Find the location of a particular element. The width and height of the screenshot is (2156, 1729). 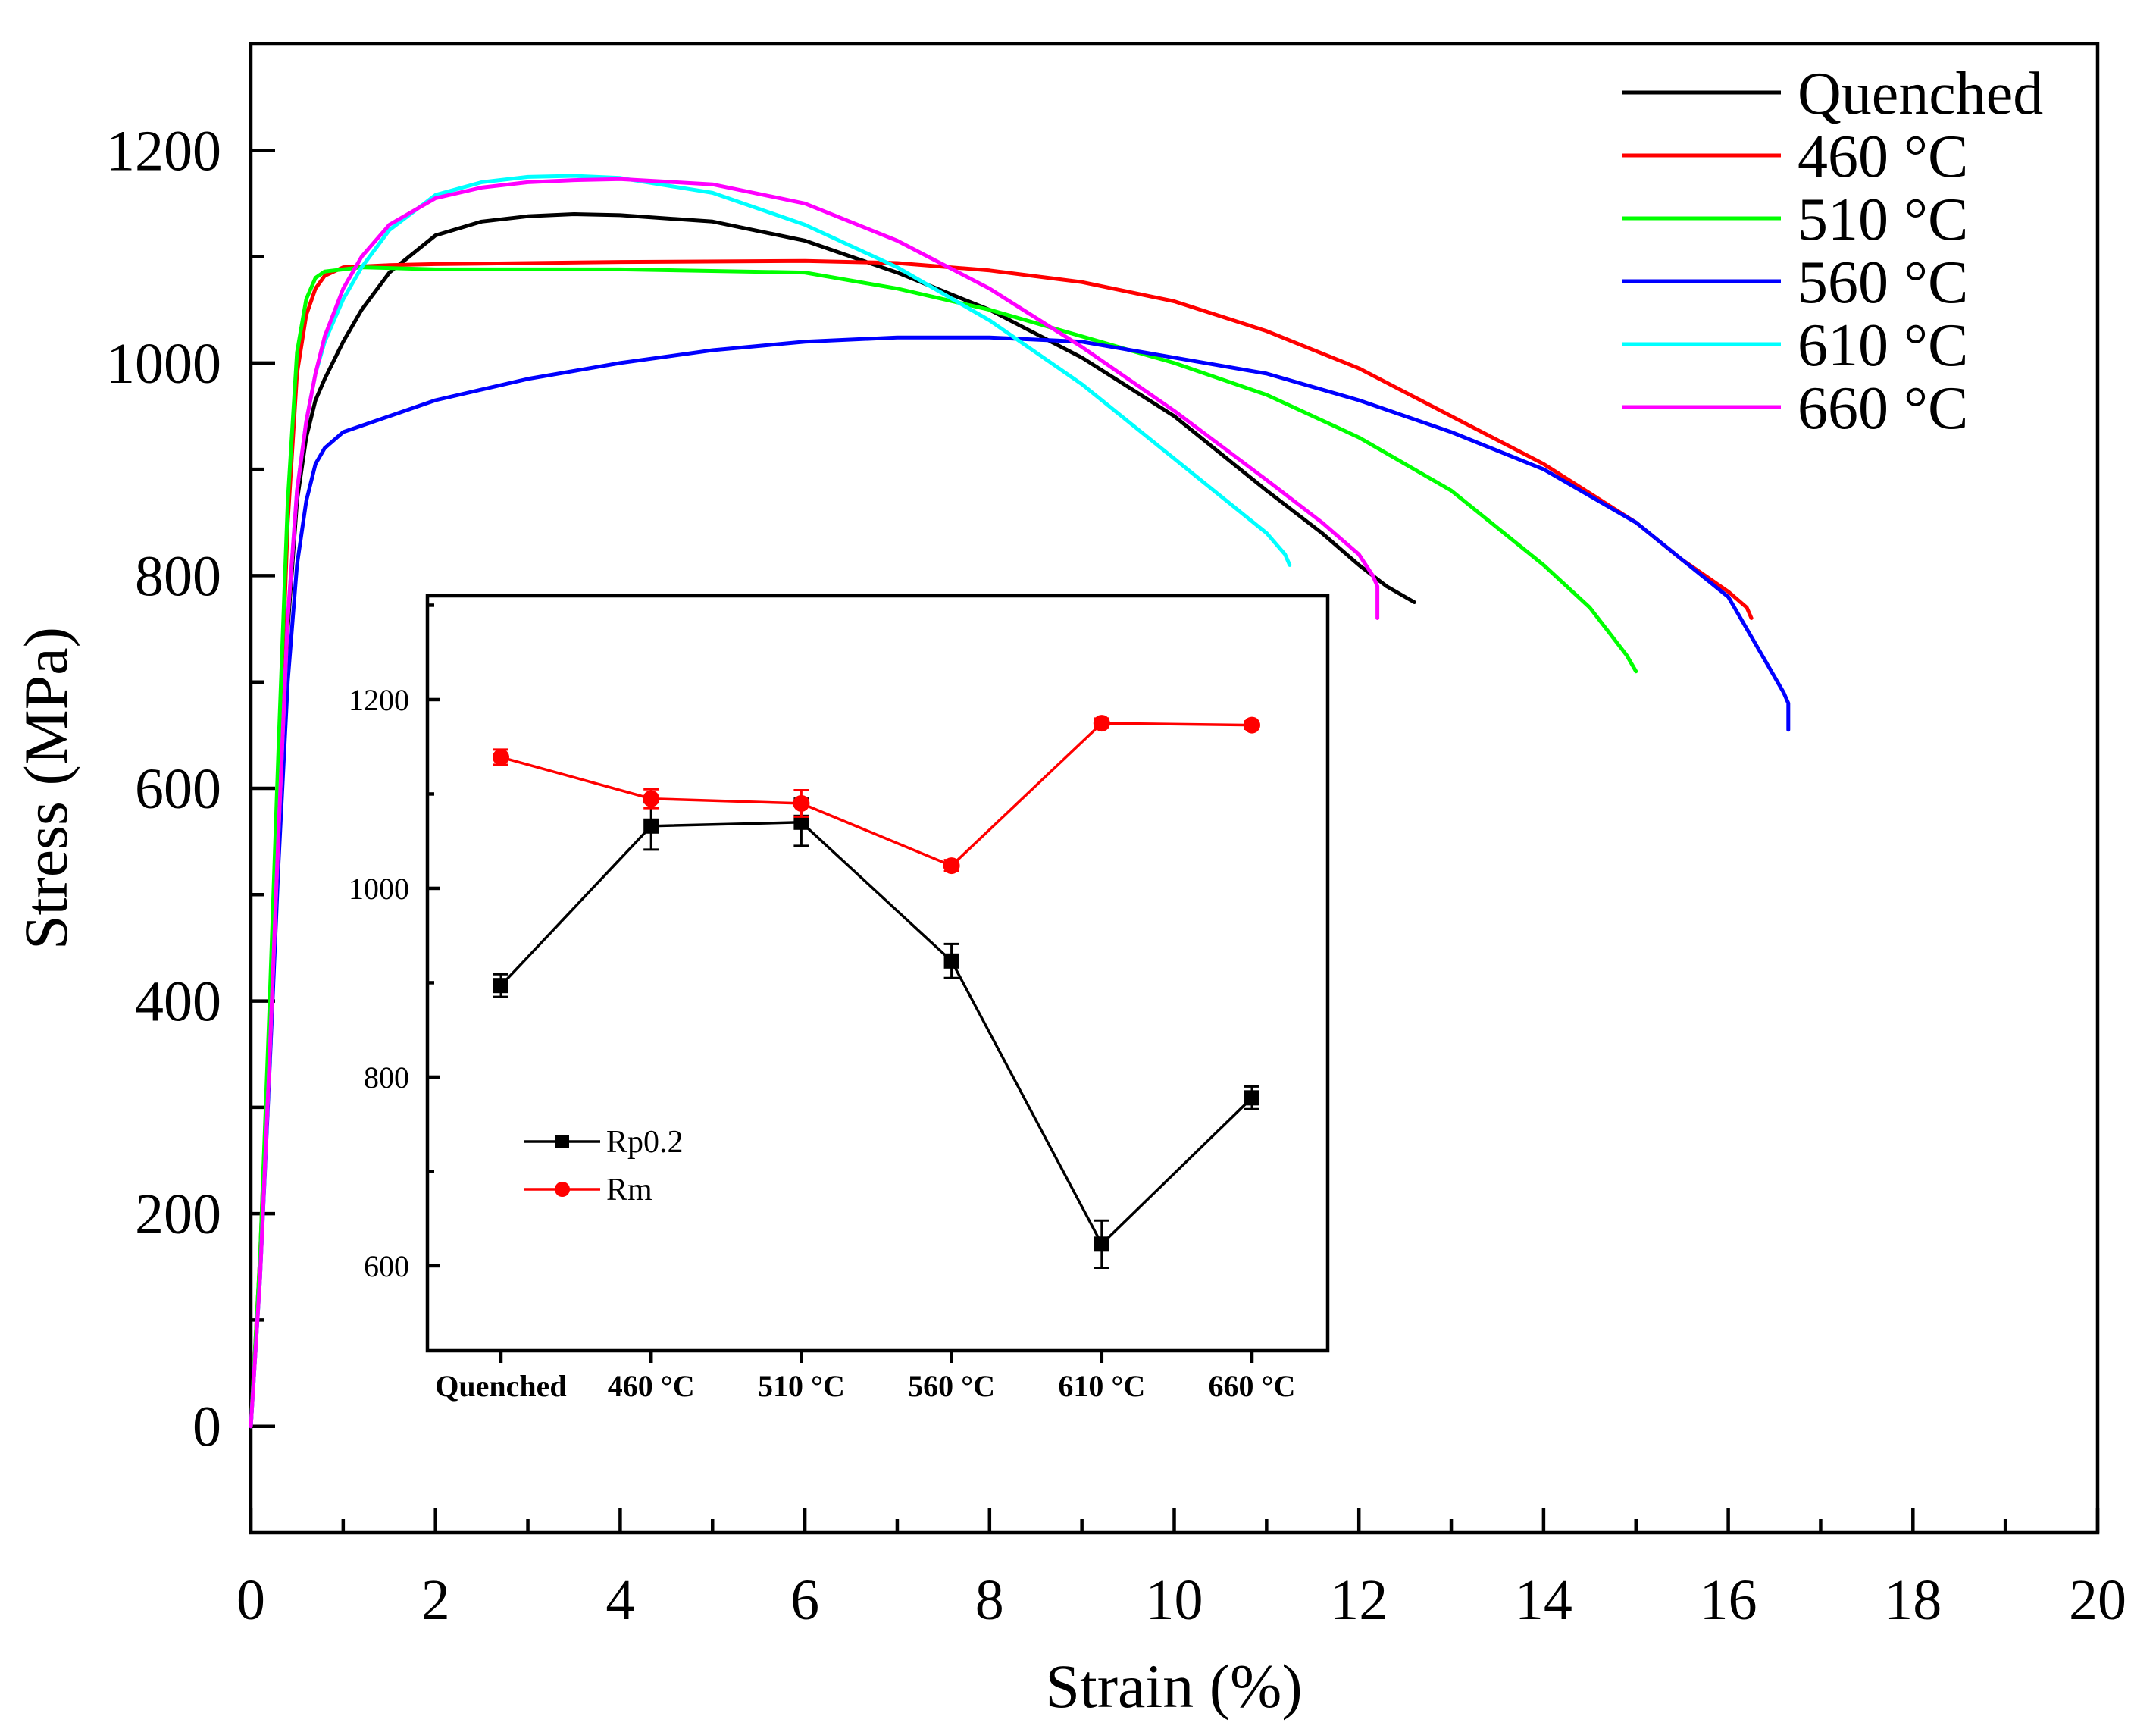

y-tick-label: 0 is located at coordinates (206, 1427).